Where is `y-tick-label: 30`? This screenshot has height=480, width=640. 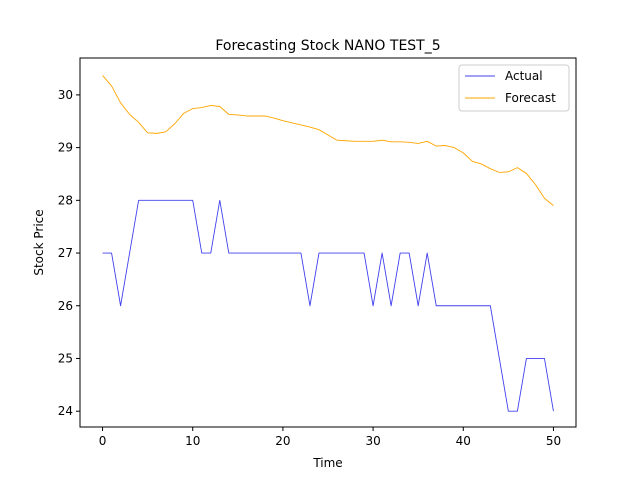
y-tick-label: 30 is located at coordinates (65, 95).